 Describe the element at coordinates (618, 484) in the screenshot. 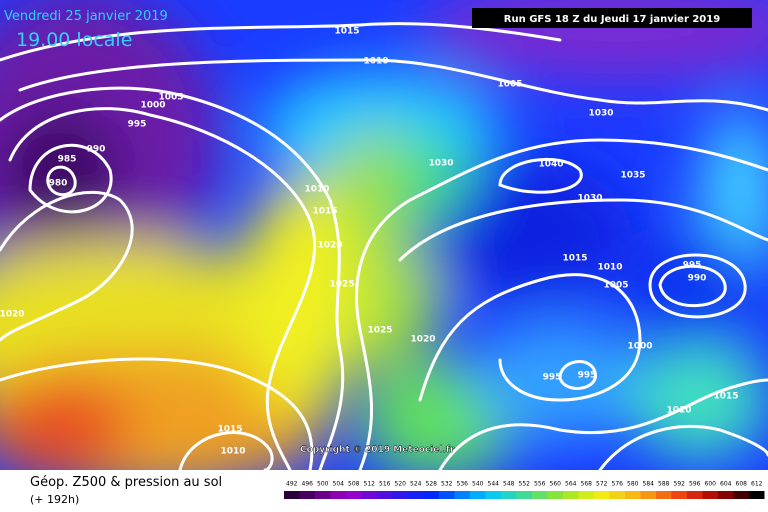

I see `scale-label: 576` at that location.